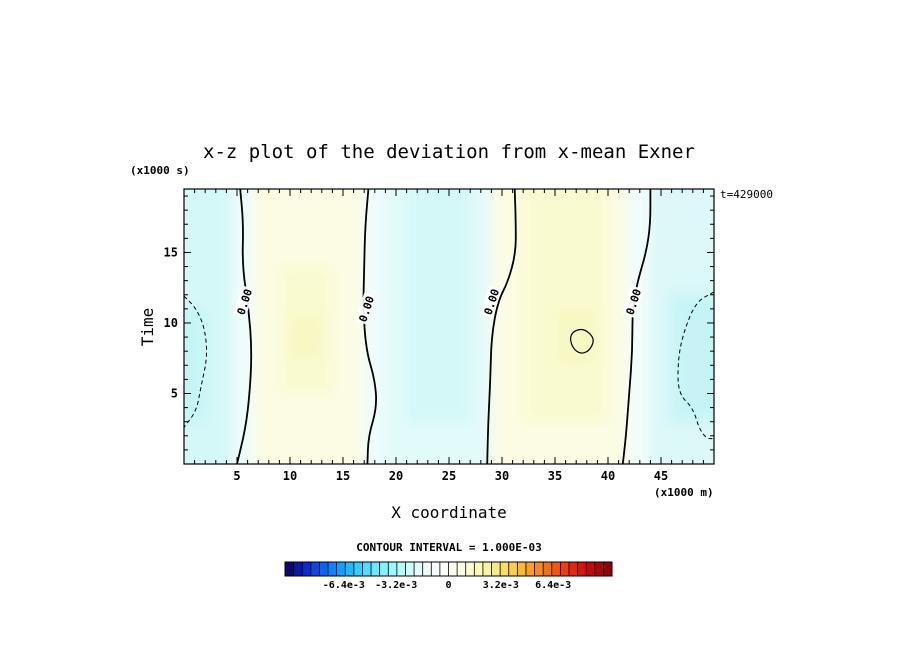  I want to click on x-tick-label: 20, so click(396, 476).